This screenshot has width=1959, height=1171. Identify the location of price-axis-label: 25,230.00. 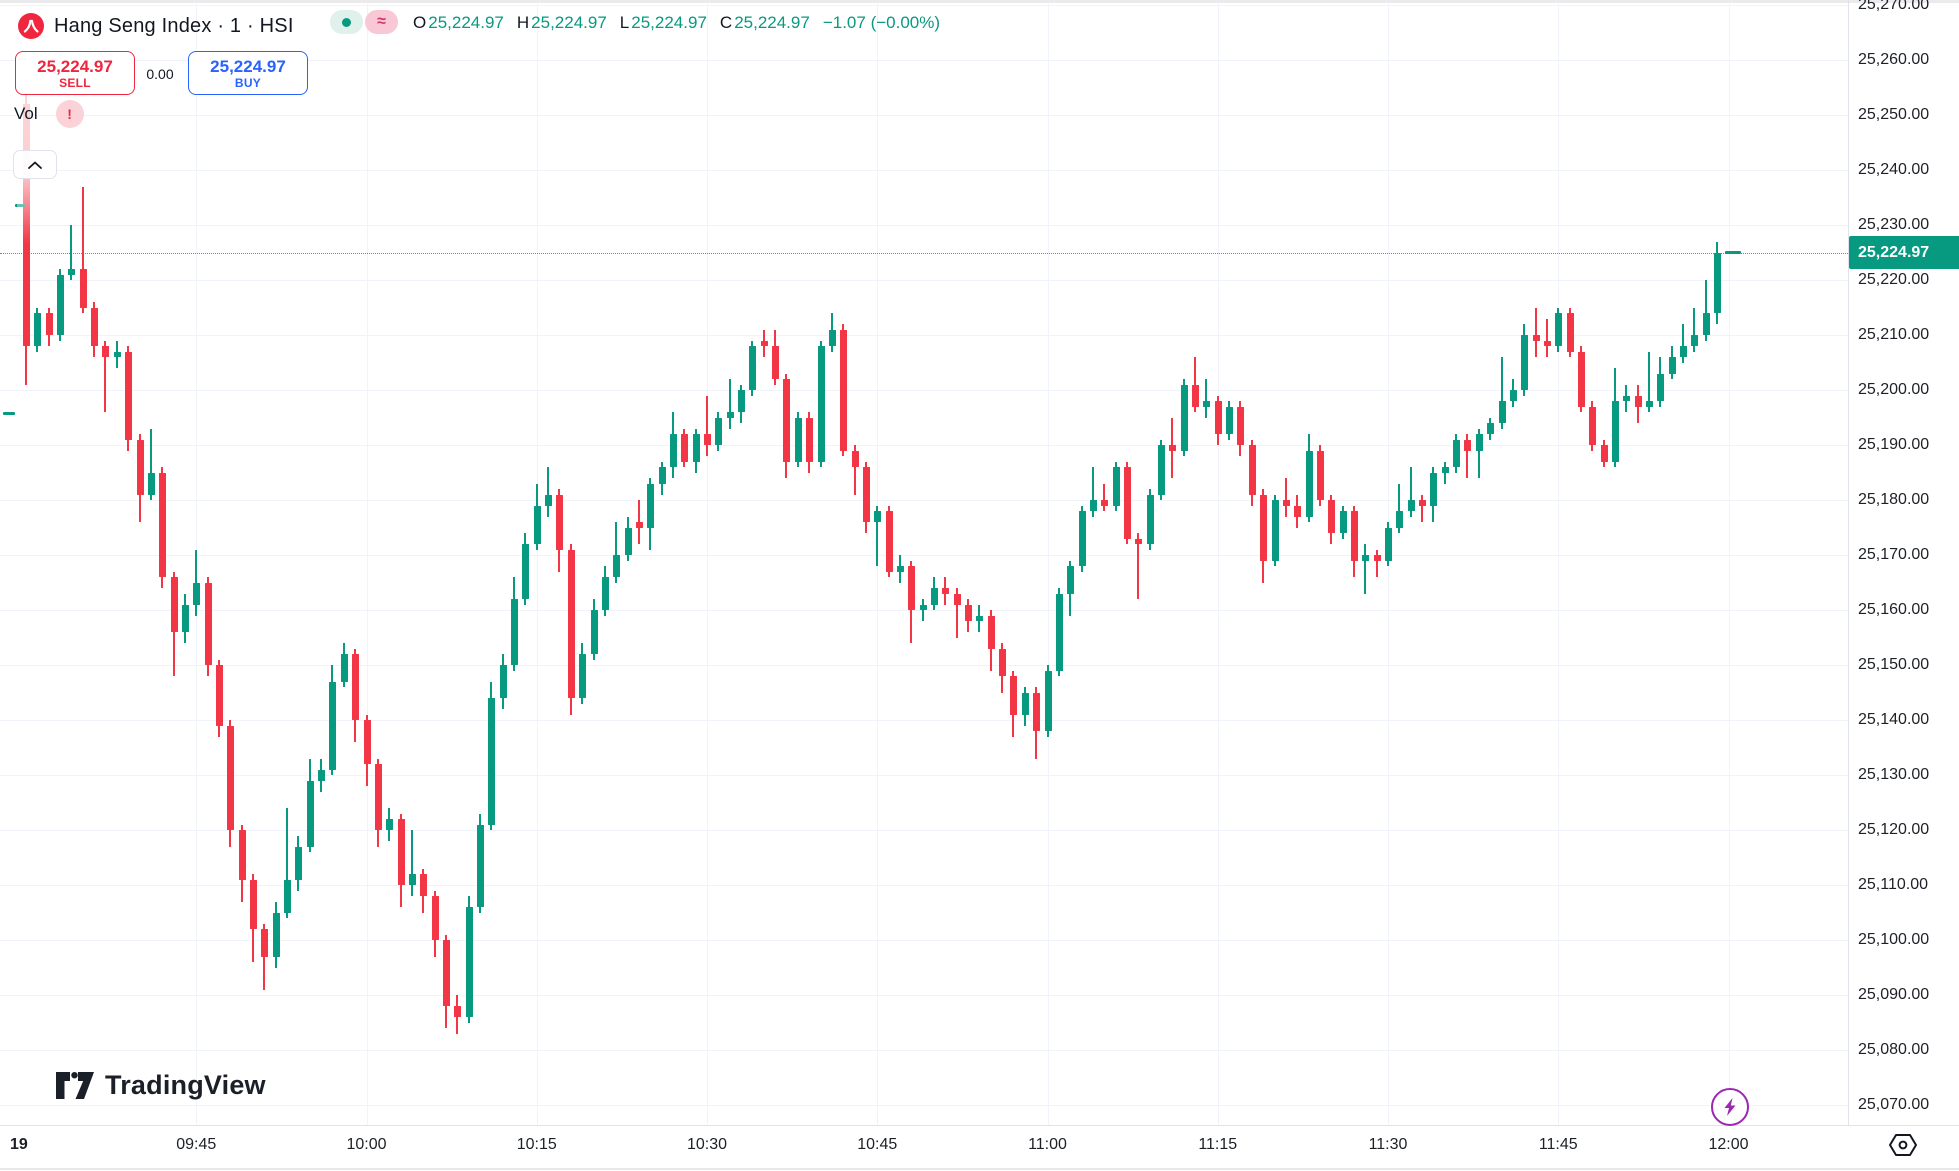
(1894, 224).